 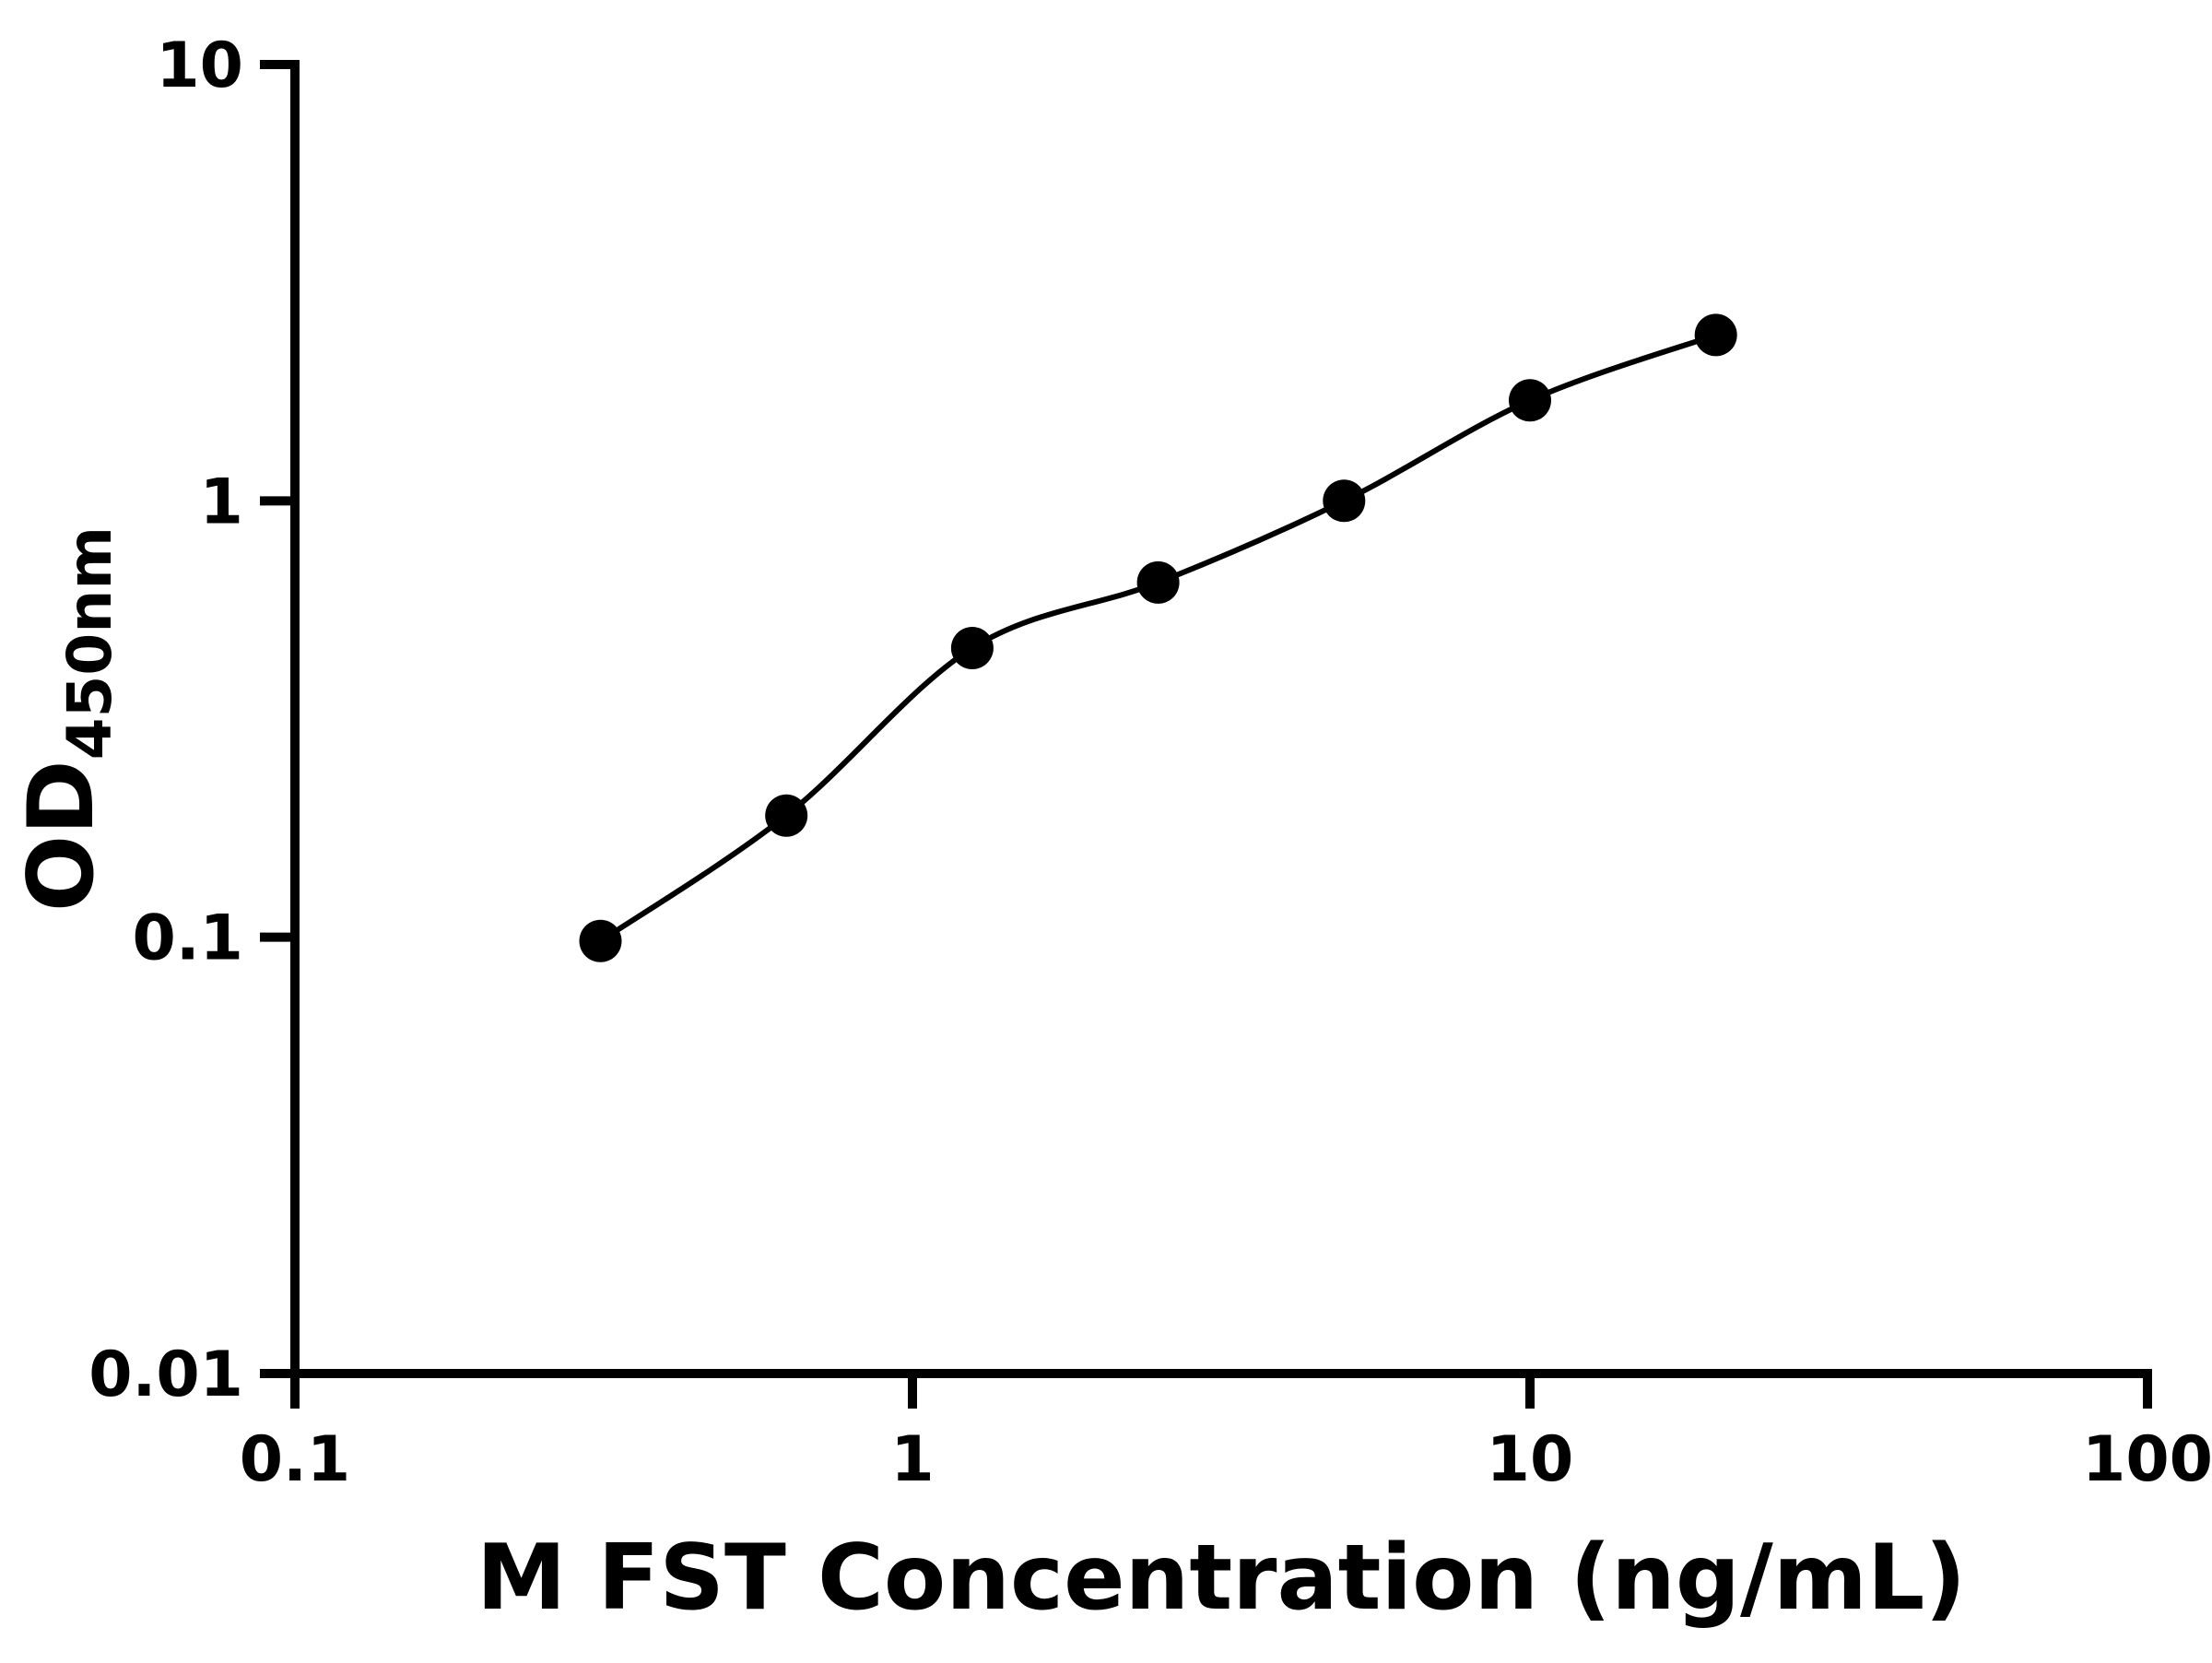 What do you see at coordinates (89, 643) in the screenshot?
I see `y-axis-label-subscript: 450nm` at bounding box center [89, 643].